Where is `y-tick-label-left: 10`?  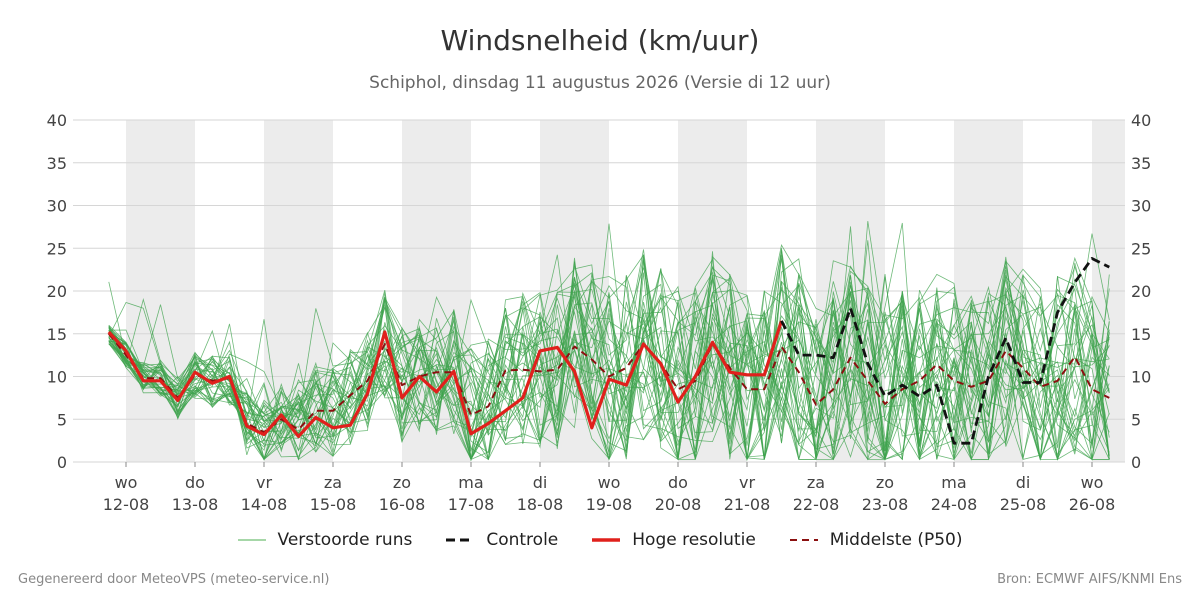
y-tick-label-left: 10 is located at coordinates (57, 377).